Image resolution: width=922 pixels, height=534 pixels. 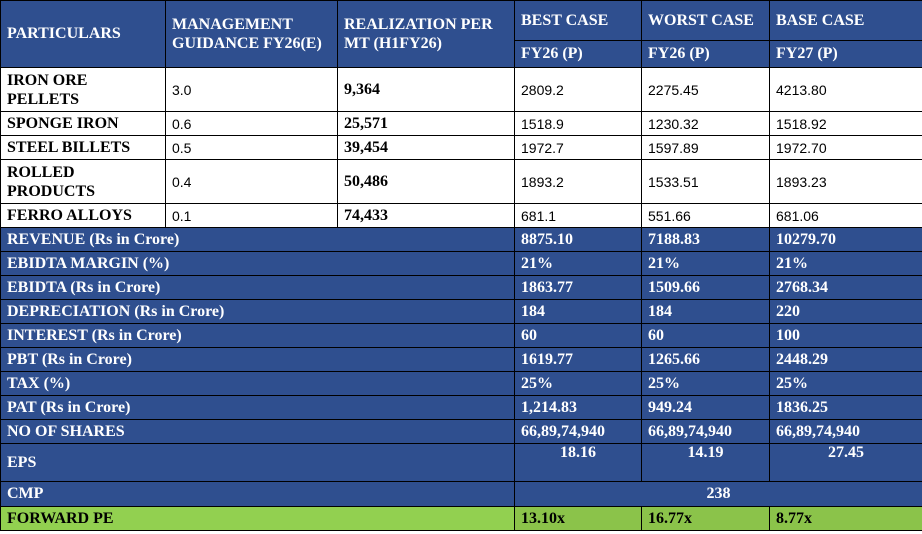 What do you see at coordinates (578, 518) in the screenshot?
I see `forward-pe-best: 13.10x` at bounding box center [578, 518].